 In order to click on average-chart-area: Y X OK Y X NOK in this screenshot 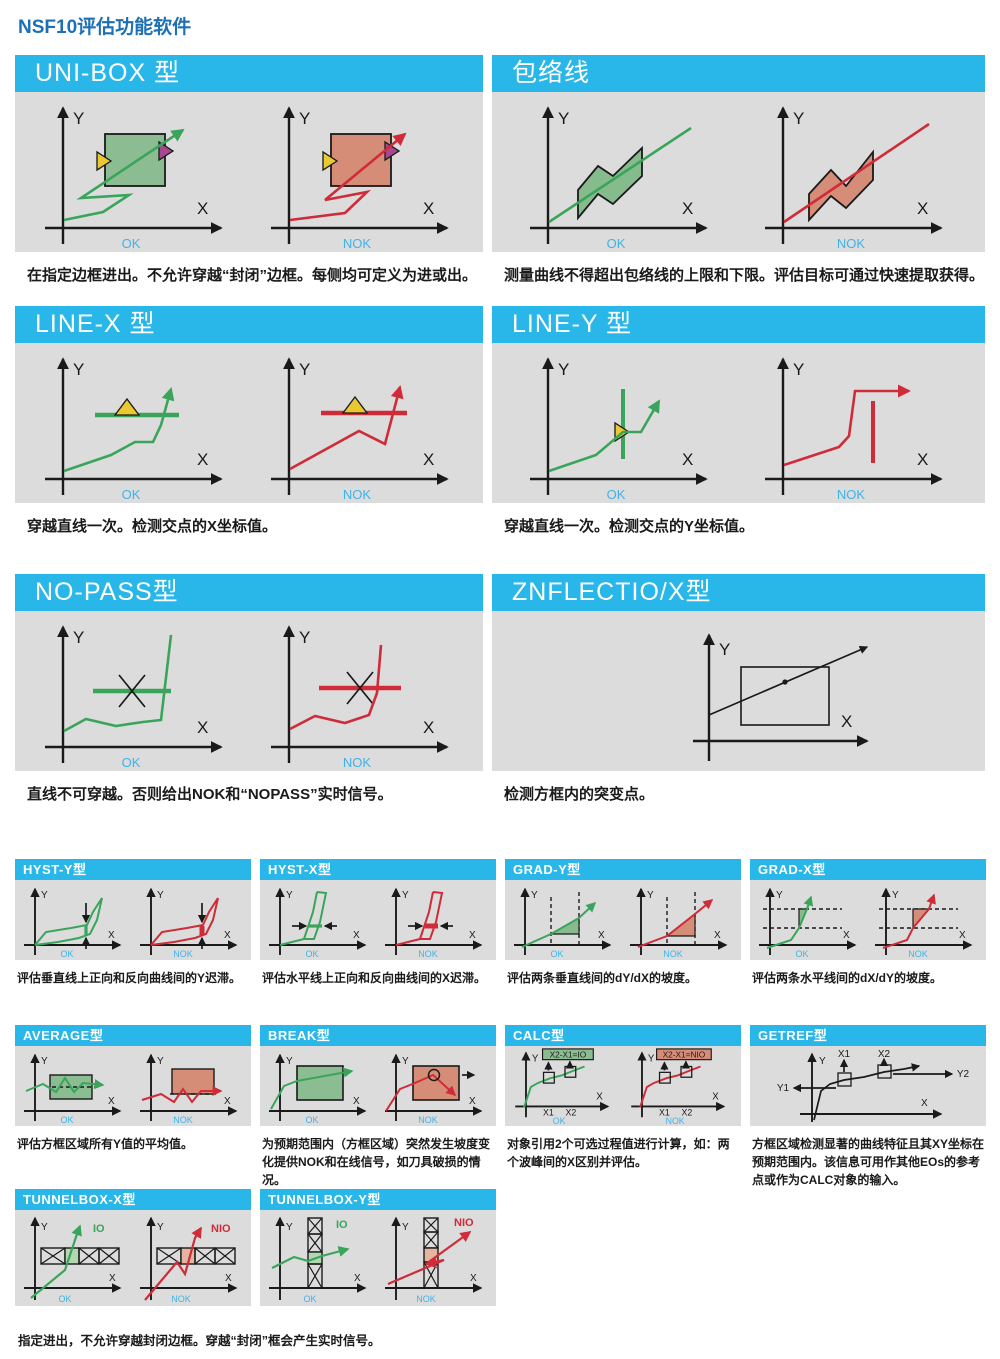, I will do `click(133, 1085)`.